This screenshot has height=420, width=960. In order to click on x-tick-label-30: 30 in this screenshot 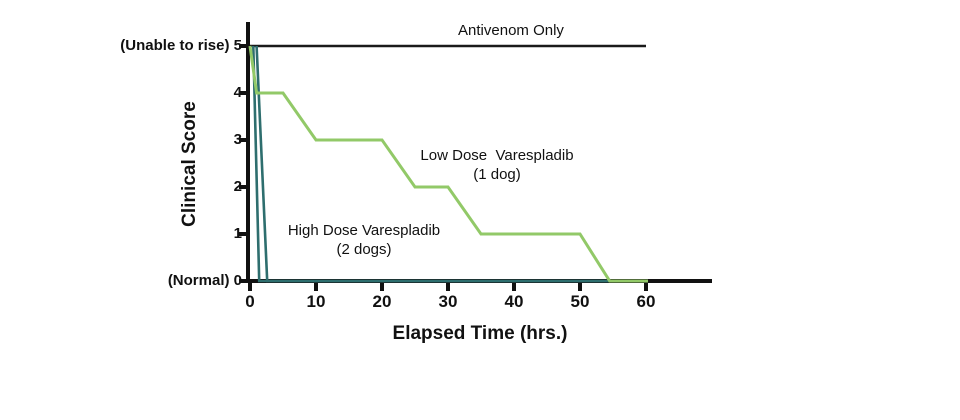, I will do `click(448, 301)`.